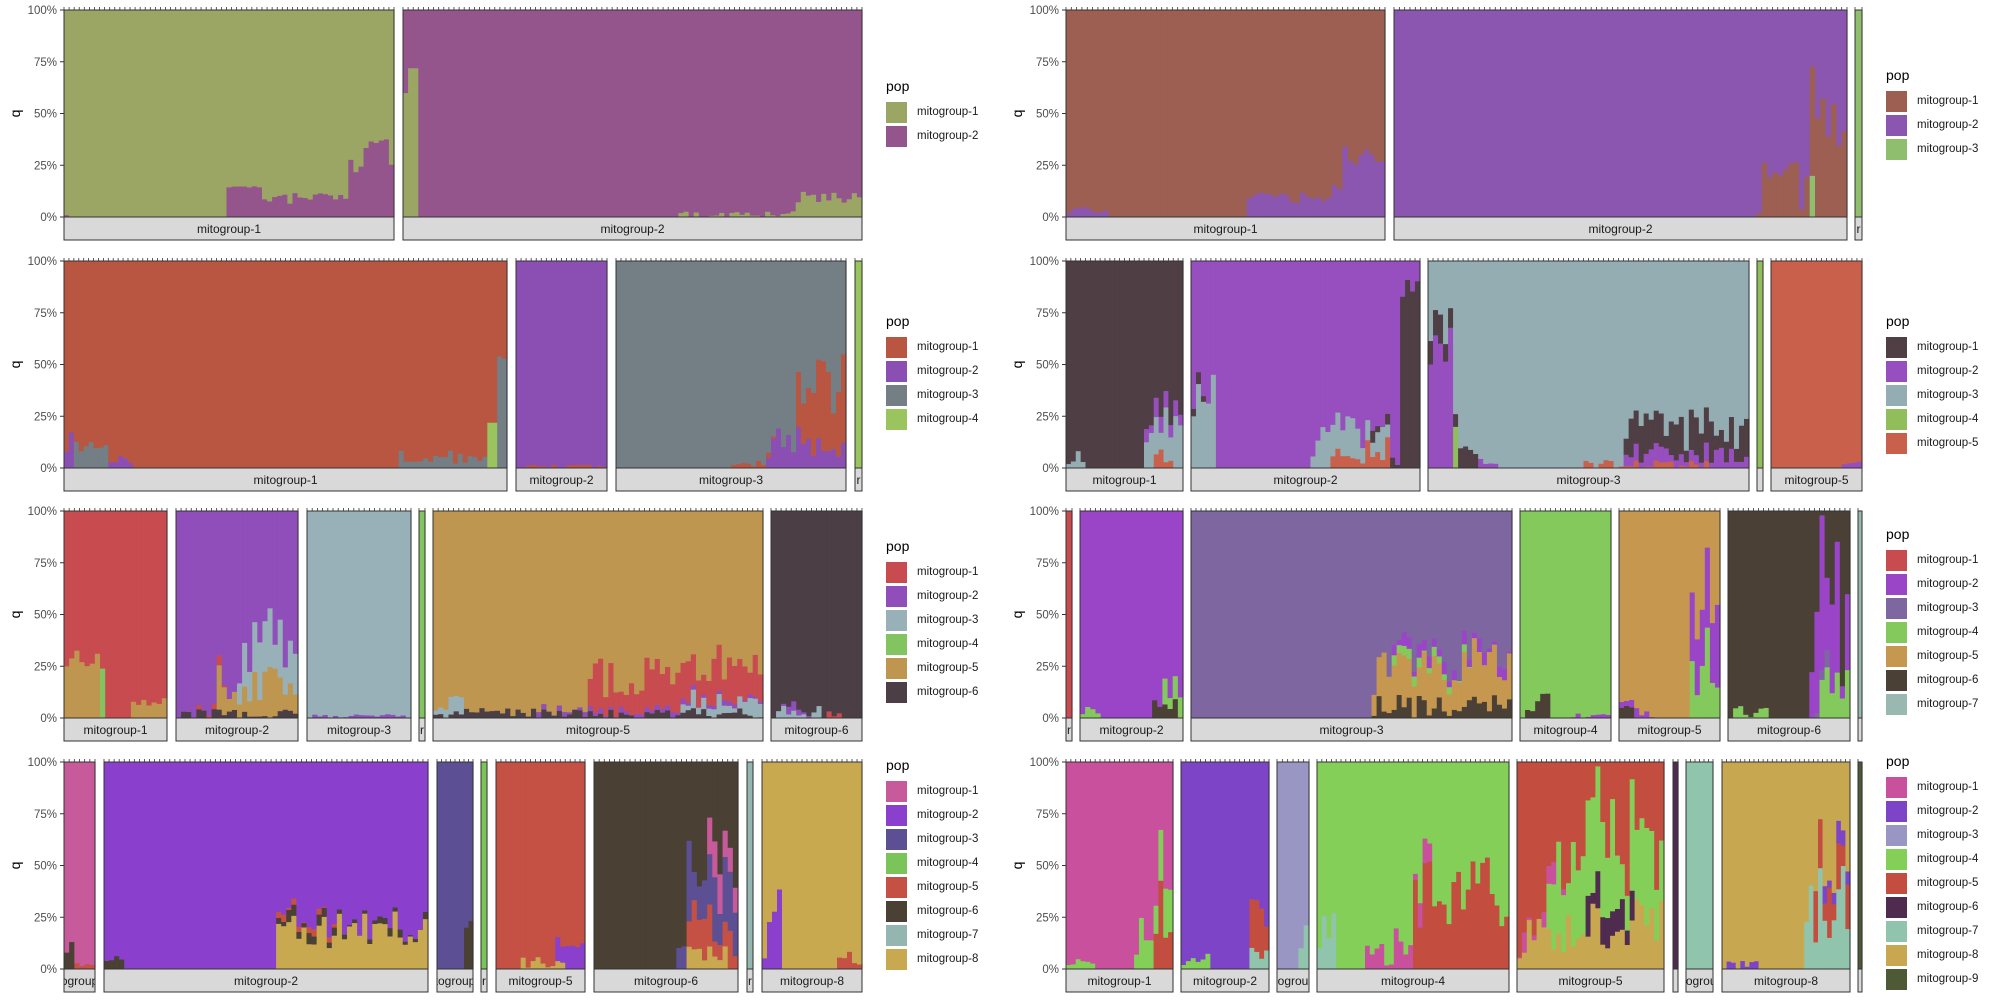 This screenshot has height=1000, width=2000. What do you see at coordinates (731, 480) in the screenshot?
I see `facet-strip-label: mitogroup-3` at bounding box center [731, 480].